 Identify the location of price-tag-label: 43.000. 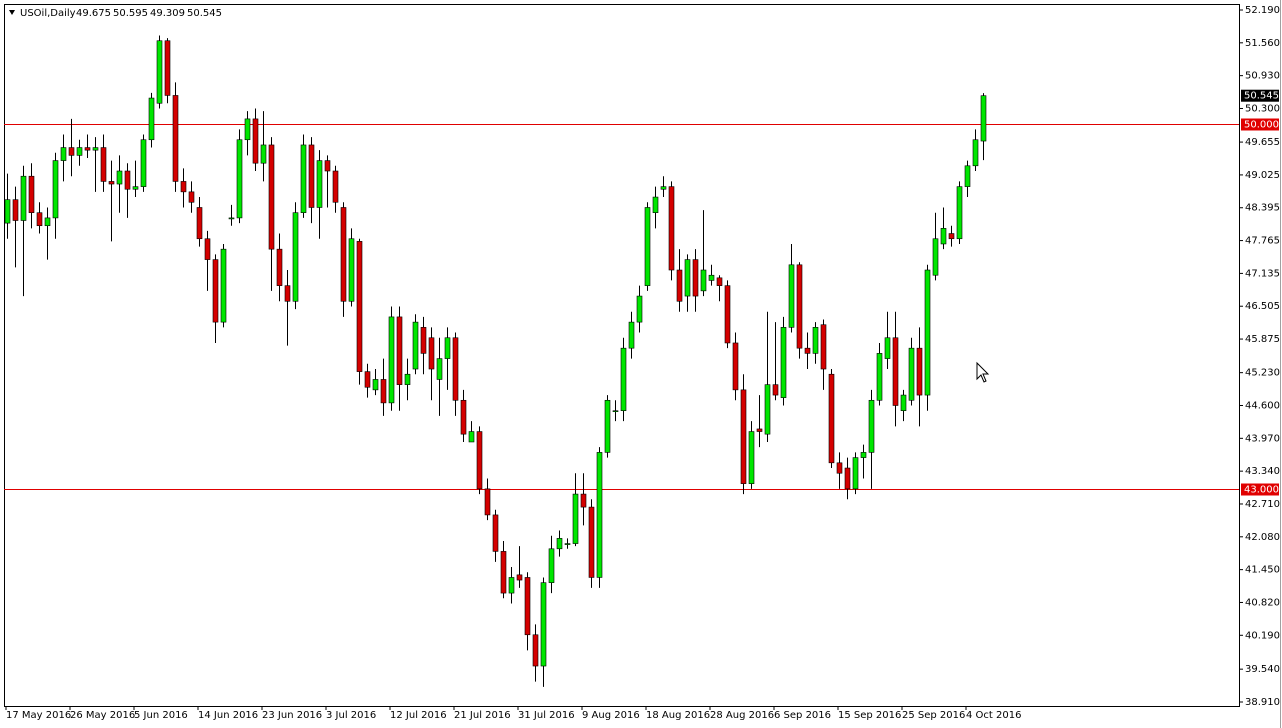
(1261, 490).